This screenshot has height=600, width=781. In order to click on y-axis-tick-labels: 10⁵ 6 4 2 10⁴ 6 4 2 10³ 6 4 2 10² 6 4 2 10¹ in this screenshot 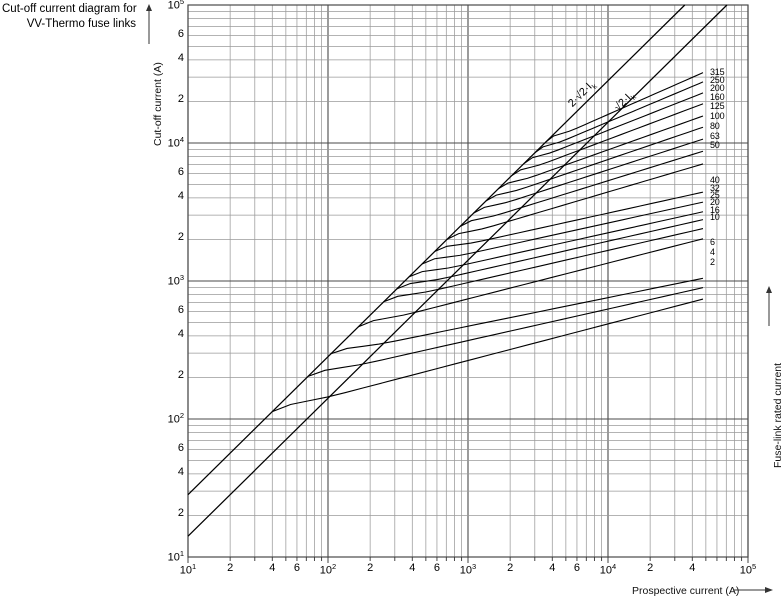, I will do `click(162, 300)`.